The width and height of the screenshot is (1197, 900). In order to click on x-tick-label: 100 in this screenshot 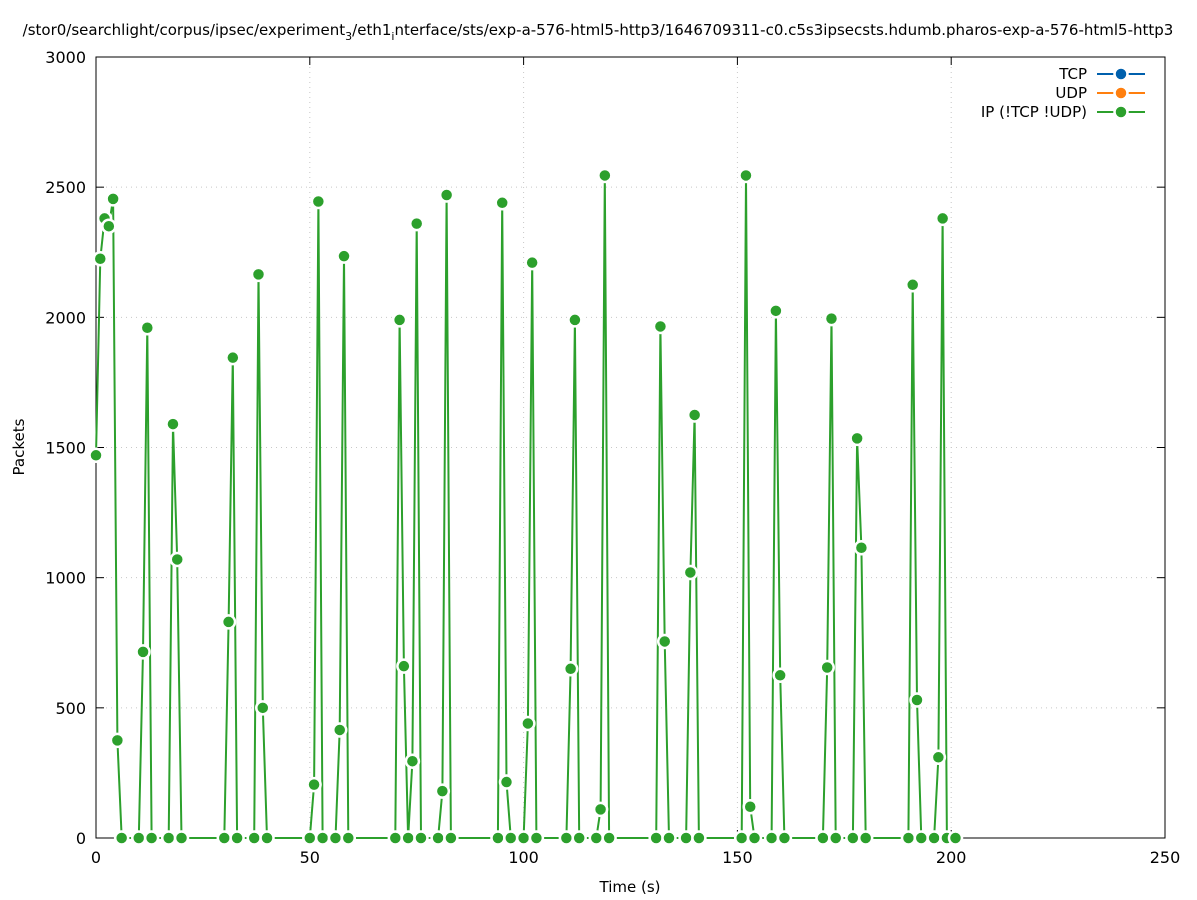, I will do `click(523, 857)`.